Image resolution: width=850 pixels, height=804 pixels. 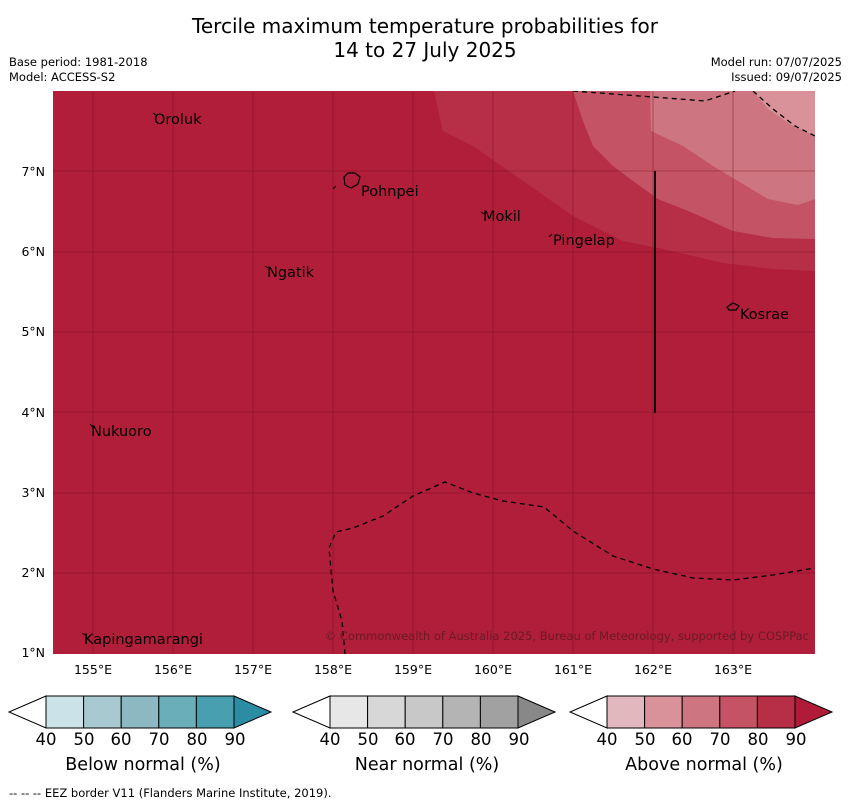 I want to click on pingelap-atoll-mark, so click(x=550, y=235).